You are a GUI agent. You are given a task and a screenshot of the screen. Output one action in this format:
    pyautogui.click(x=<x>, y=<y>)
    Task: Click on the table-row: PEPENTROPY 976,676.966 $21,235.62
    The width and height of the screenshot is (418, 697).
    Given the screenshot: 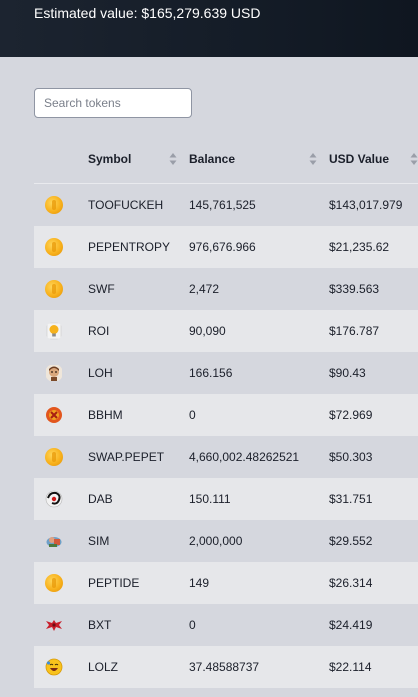 What is the action you would take?
    pyautogui.click(x=226, y=247)
    